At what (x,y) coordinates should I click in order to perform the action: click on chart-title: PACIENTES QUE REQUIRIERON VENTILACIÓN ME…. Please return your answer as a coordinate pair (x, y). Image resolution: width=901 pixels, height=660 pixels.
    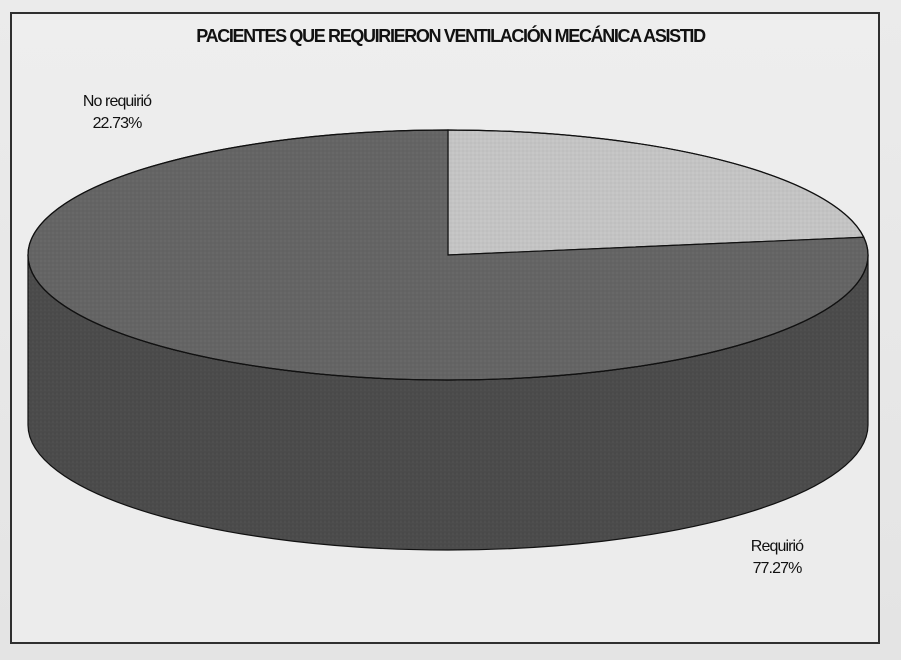
    Looking at the image, I should click on (451, 36).